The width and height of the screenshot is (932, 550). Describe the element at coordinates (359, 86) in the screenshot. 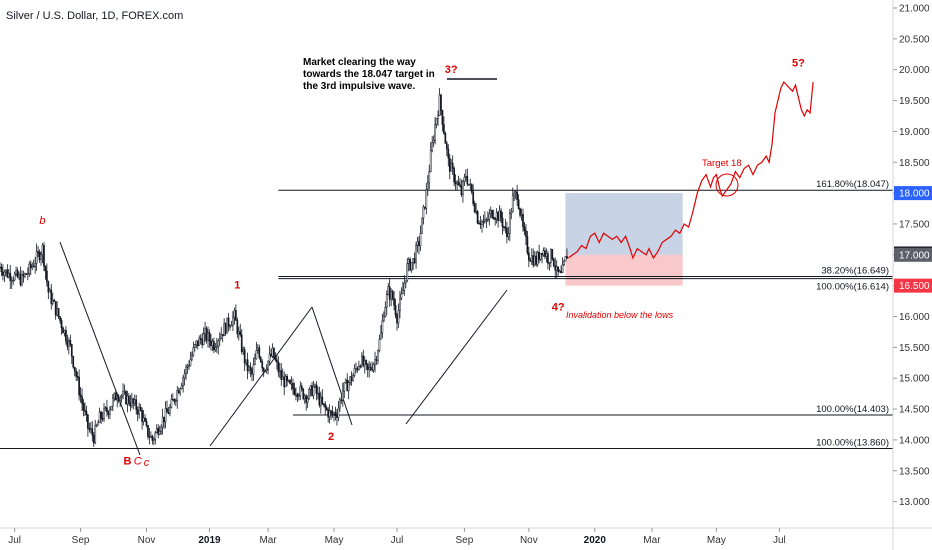

I see `market-note-line-3: the 3rd impulsive wave.` at that location.